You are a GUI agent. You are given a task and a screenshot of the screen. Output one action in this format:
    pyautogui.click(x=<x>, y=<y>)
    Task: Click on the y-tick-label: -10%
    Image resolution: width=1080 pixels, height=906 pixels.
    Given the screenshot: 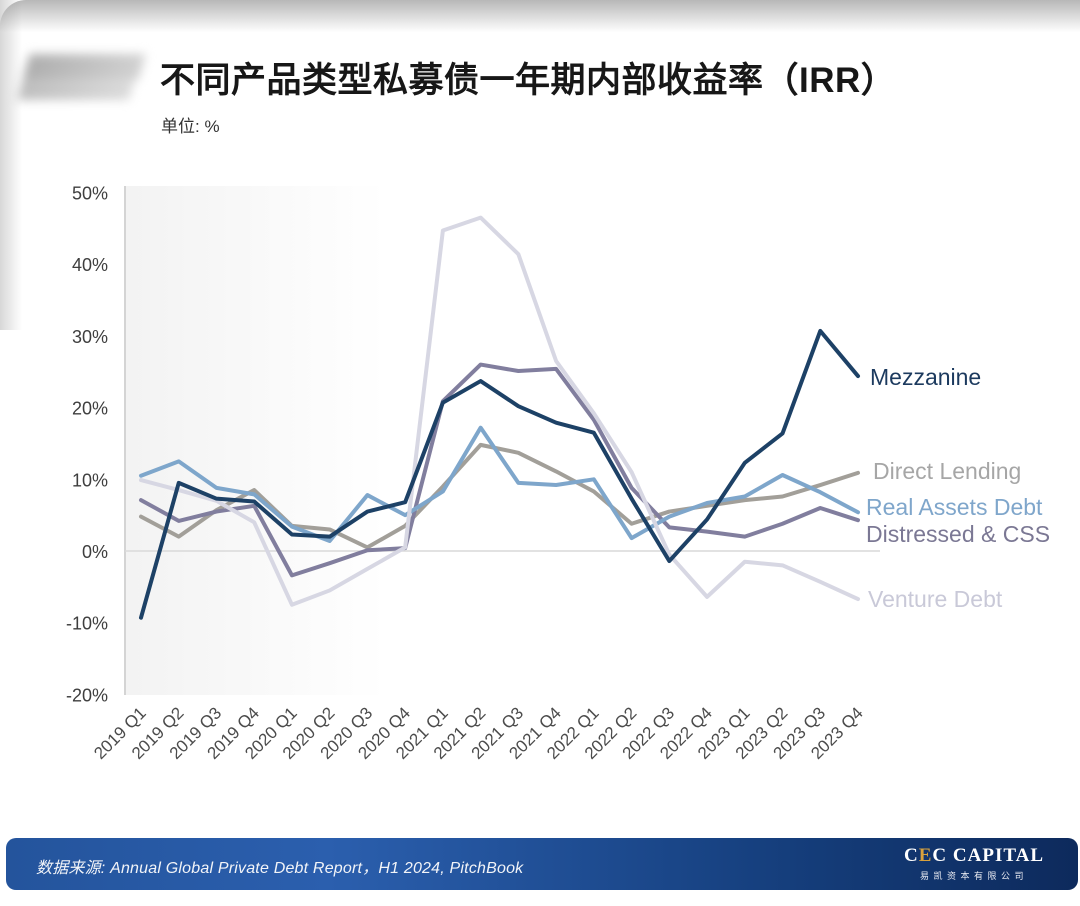 What is the action you would take?
    pyautogui.click(x=87, y=624)
    